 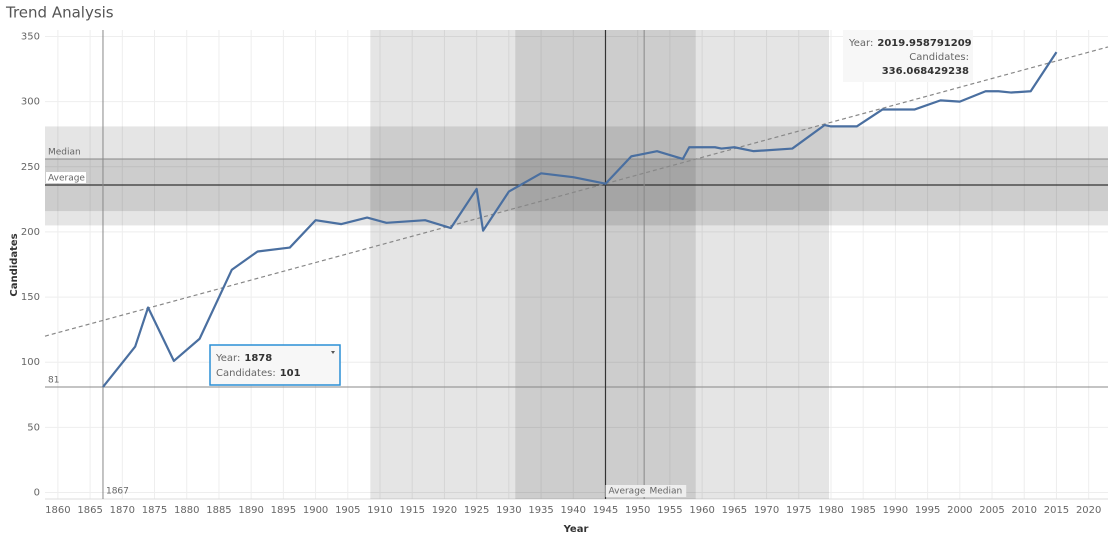 I want to click on x-tick-label: 1925, so click(x=476, y=510).